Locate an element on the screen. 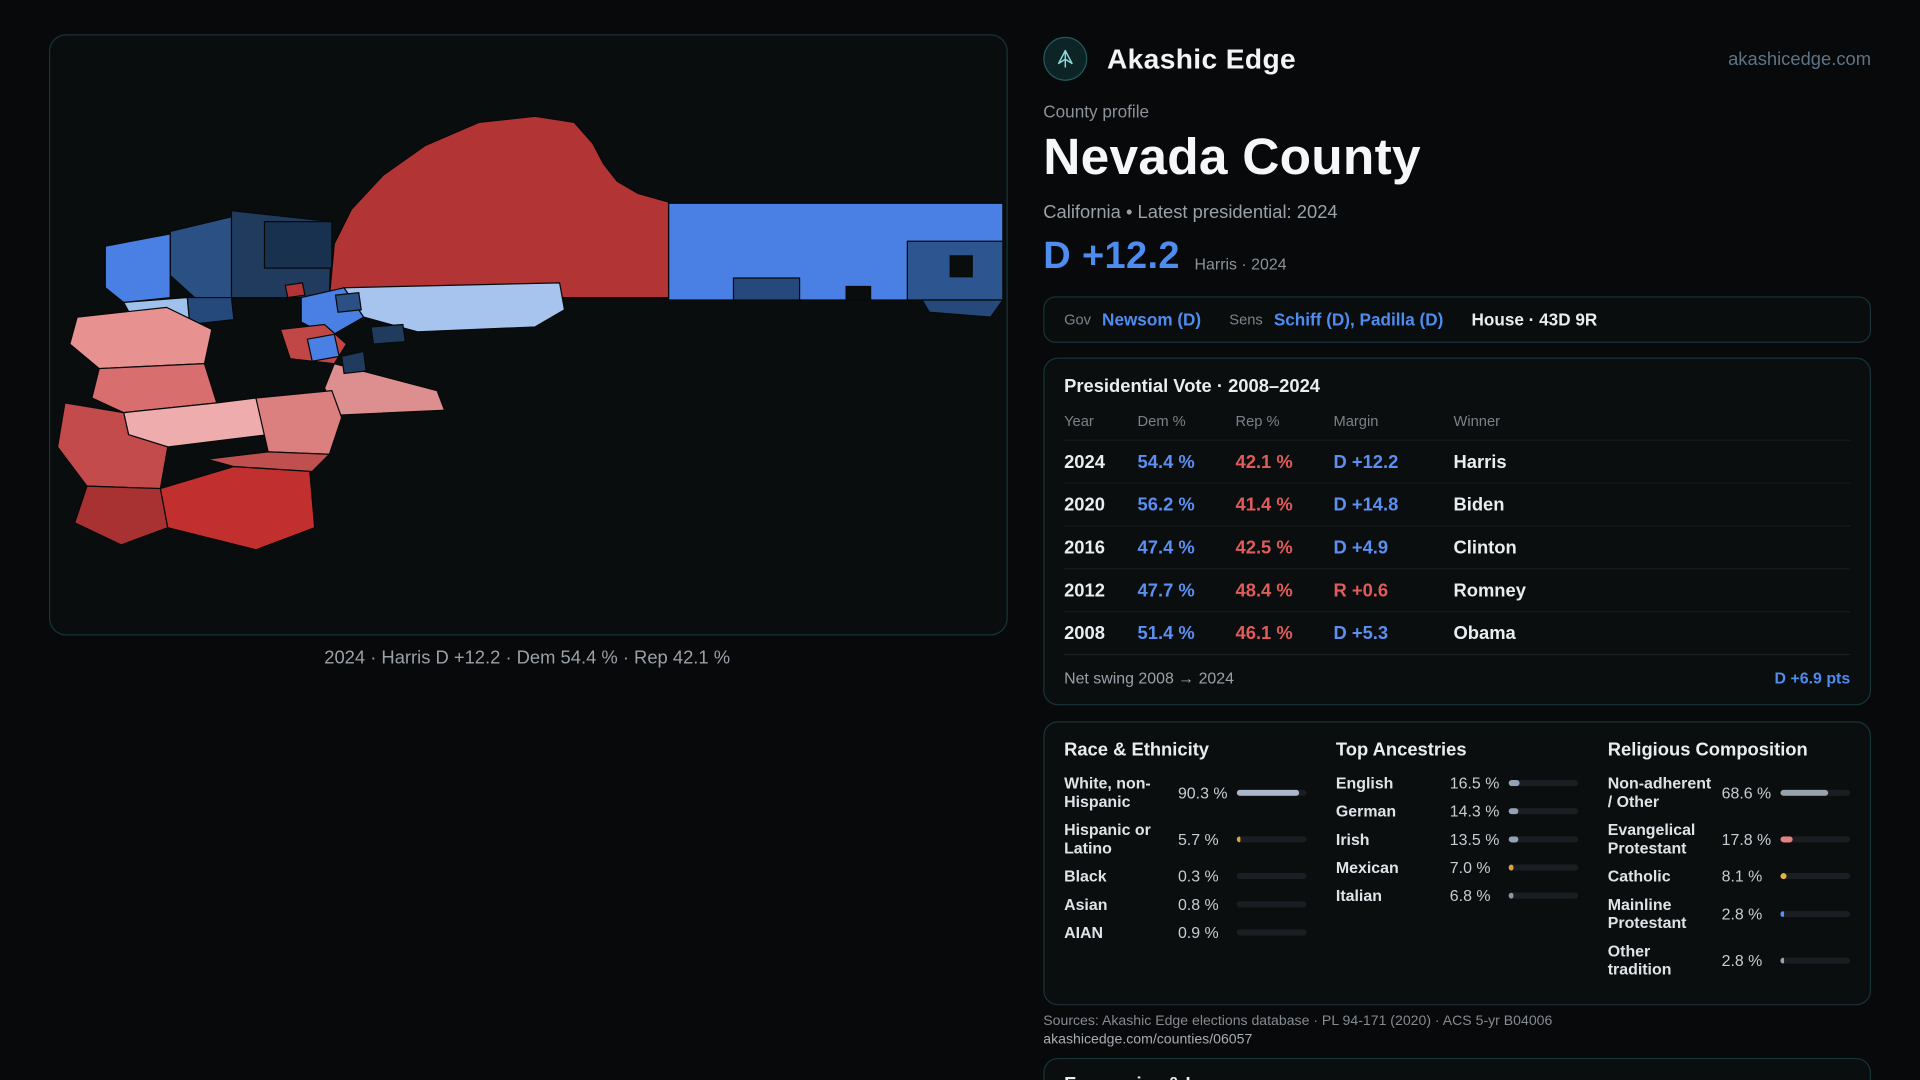  demo-label: German is located at coordinates (1366, 811).